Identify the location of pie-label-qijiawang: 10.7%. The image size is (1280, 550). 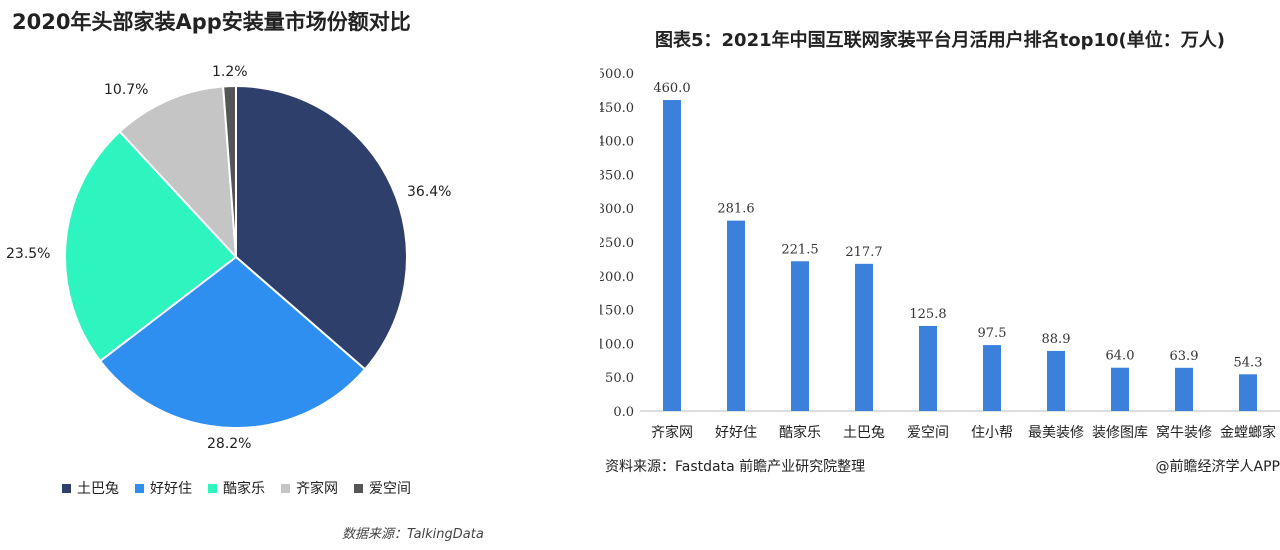
(126, 90).